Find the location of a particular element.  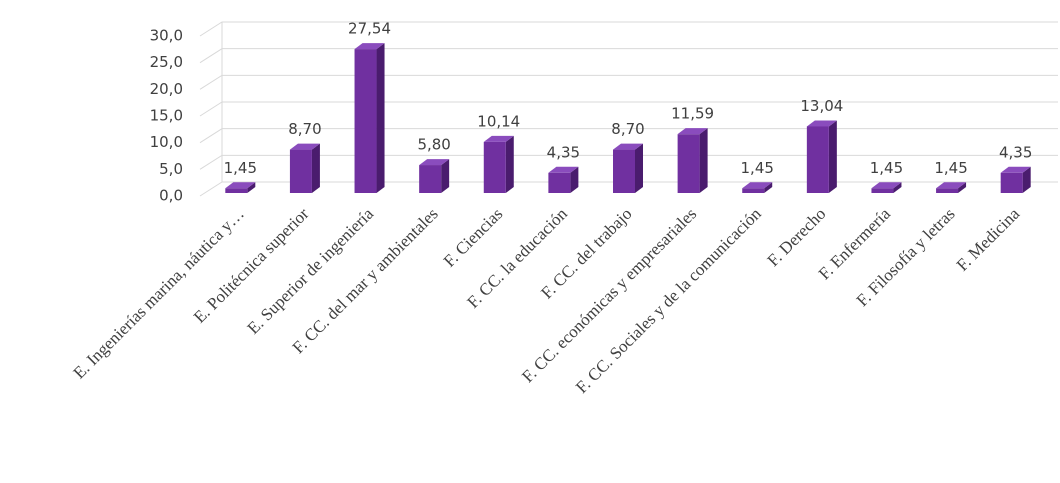

x-tick-label: F. Derecho is located at coordinates (797, 237).